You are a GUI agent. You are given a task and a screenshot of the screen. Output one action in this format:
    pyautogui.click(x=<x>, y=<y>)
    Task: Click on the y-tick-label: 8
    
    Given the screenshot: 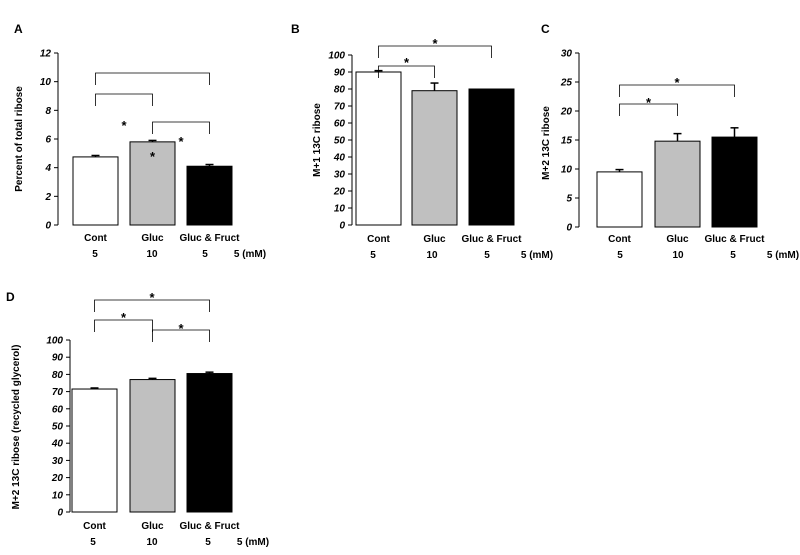 What is the action you would take?
    pyautogui.click(x=48, y=111)
    